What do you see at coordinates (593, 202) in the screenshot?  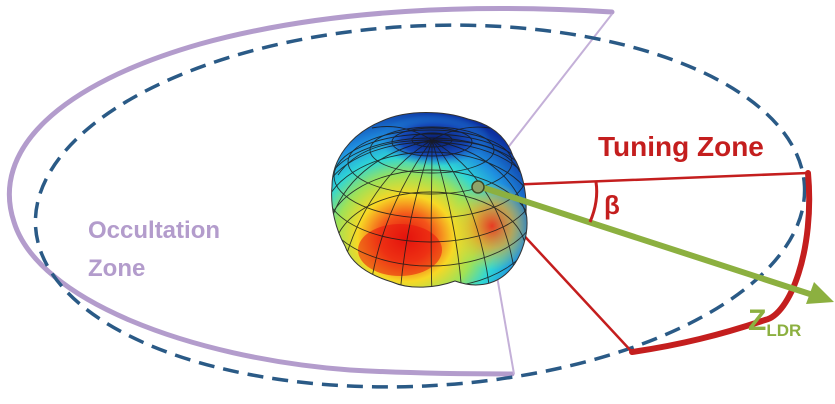 I see `beta-angle-arc` at bounding box center [593, 202].